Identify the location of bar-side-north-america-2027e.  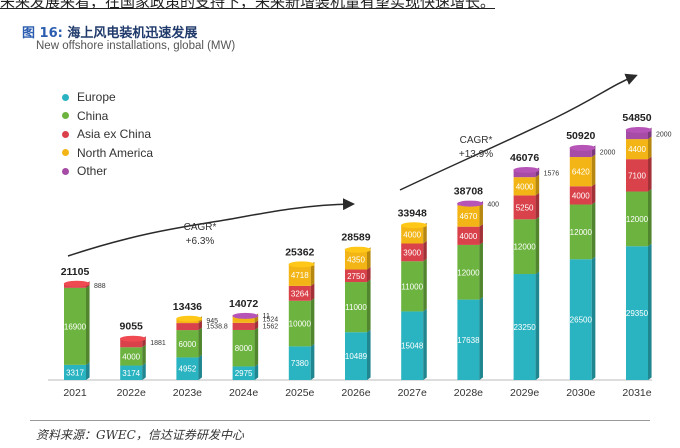
(425, 233).